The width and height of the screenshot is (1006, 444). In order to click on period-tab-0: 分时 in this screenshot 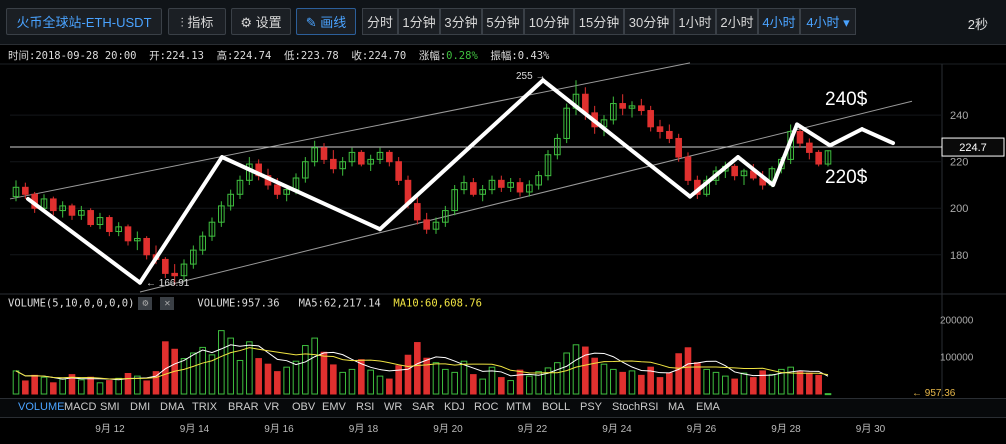, I will do `click(380, 21)`.